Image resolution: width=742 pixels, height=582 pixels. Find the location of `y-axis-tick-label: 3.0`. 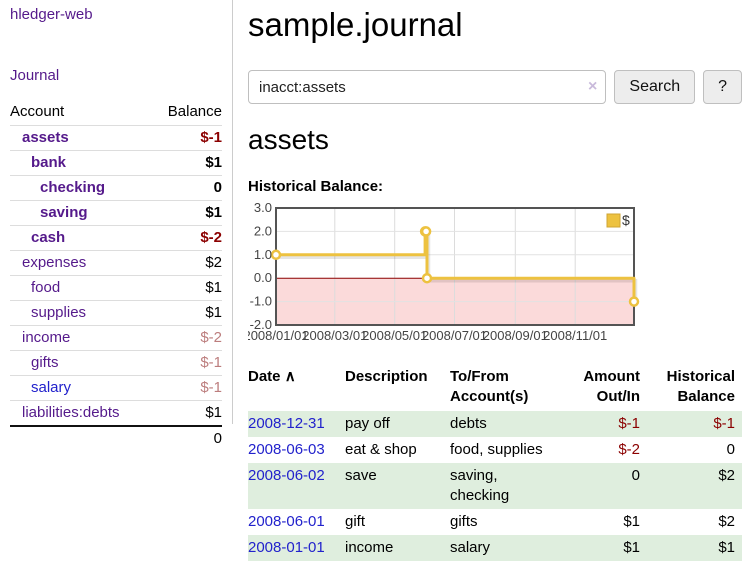

y-axis-tick-label: 3.0 is located at coordinates (263, 209).